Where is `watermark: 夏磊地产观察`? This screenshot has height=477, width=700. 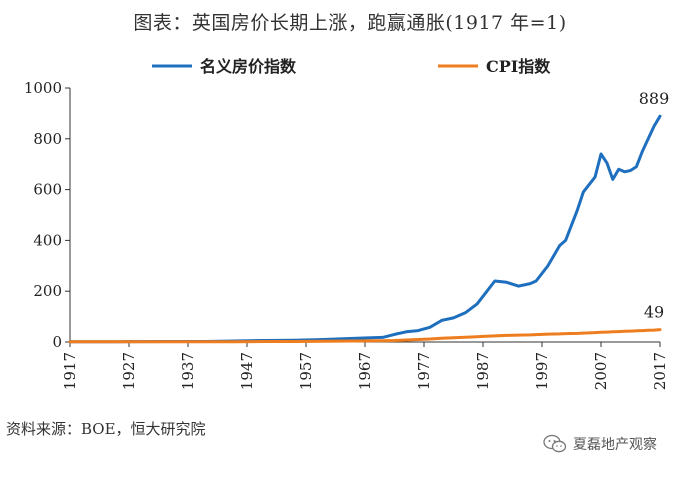 watermark: 夏磊地产观察 is located at coordinates (600, 444).